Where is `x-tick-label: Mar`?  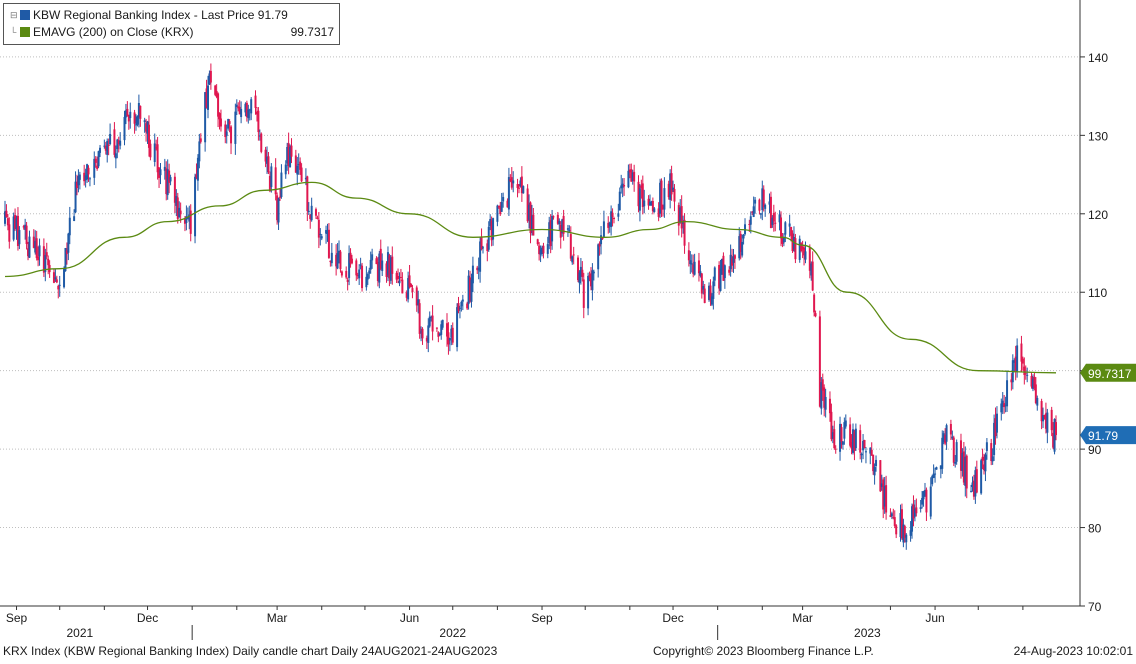 x-tick-label: Mar is located at coordinates (802, 618).